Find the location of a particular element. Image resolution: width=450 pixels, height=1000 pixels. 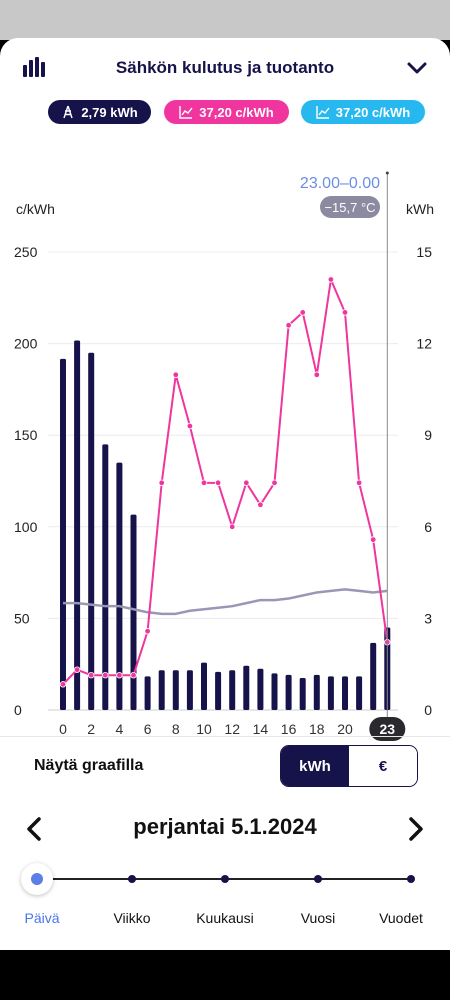

x-tick-label: 2 is located at coordinates (91, 729).